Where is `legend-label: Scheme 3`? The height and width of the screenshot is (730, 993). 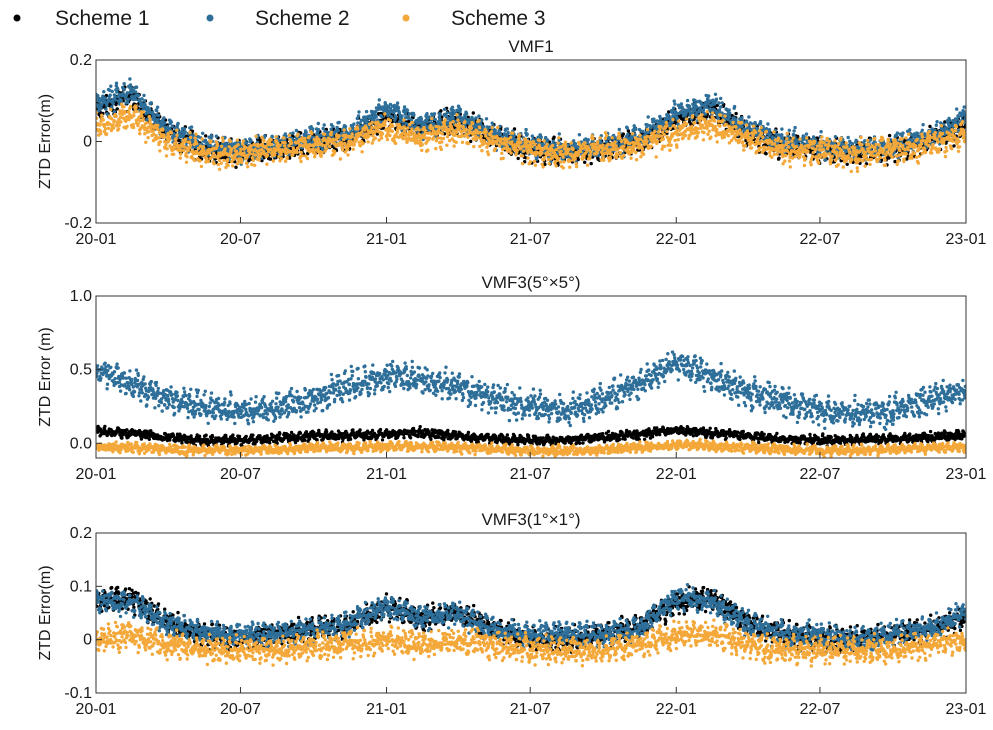 legend-label: Scheme 3 is located at coordinates (498, 18).